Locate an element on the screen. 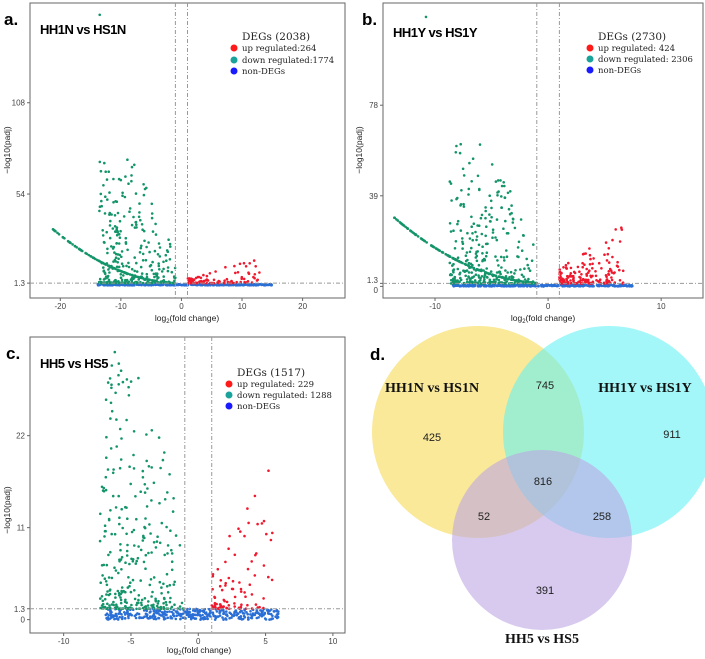  x-tick-label: 0 is located at coordinates (181, 306).